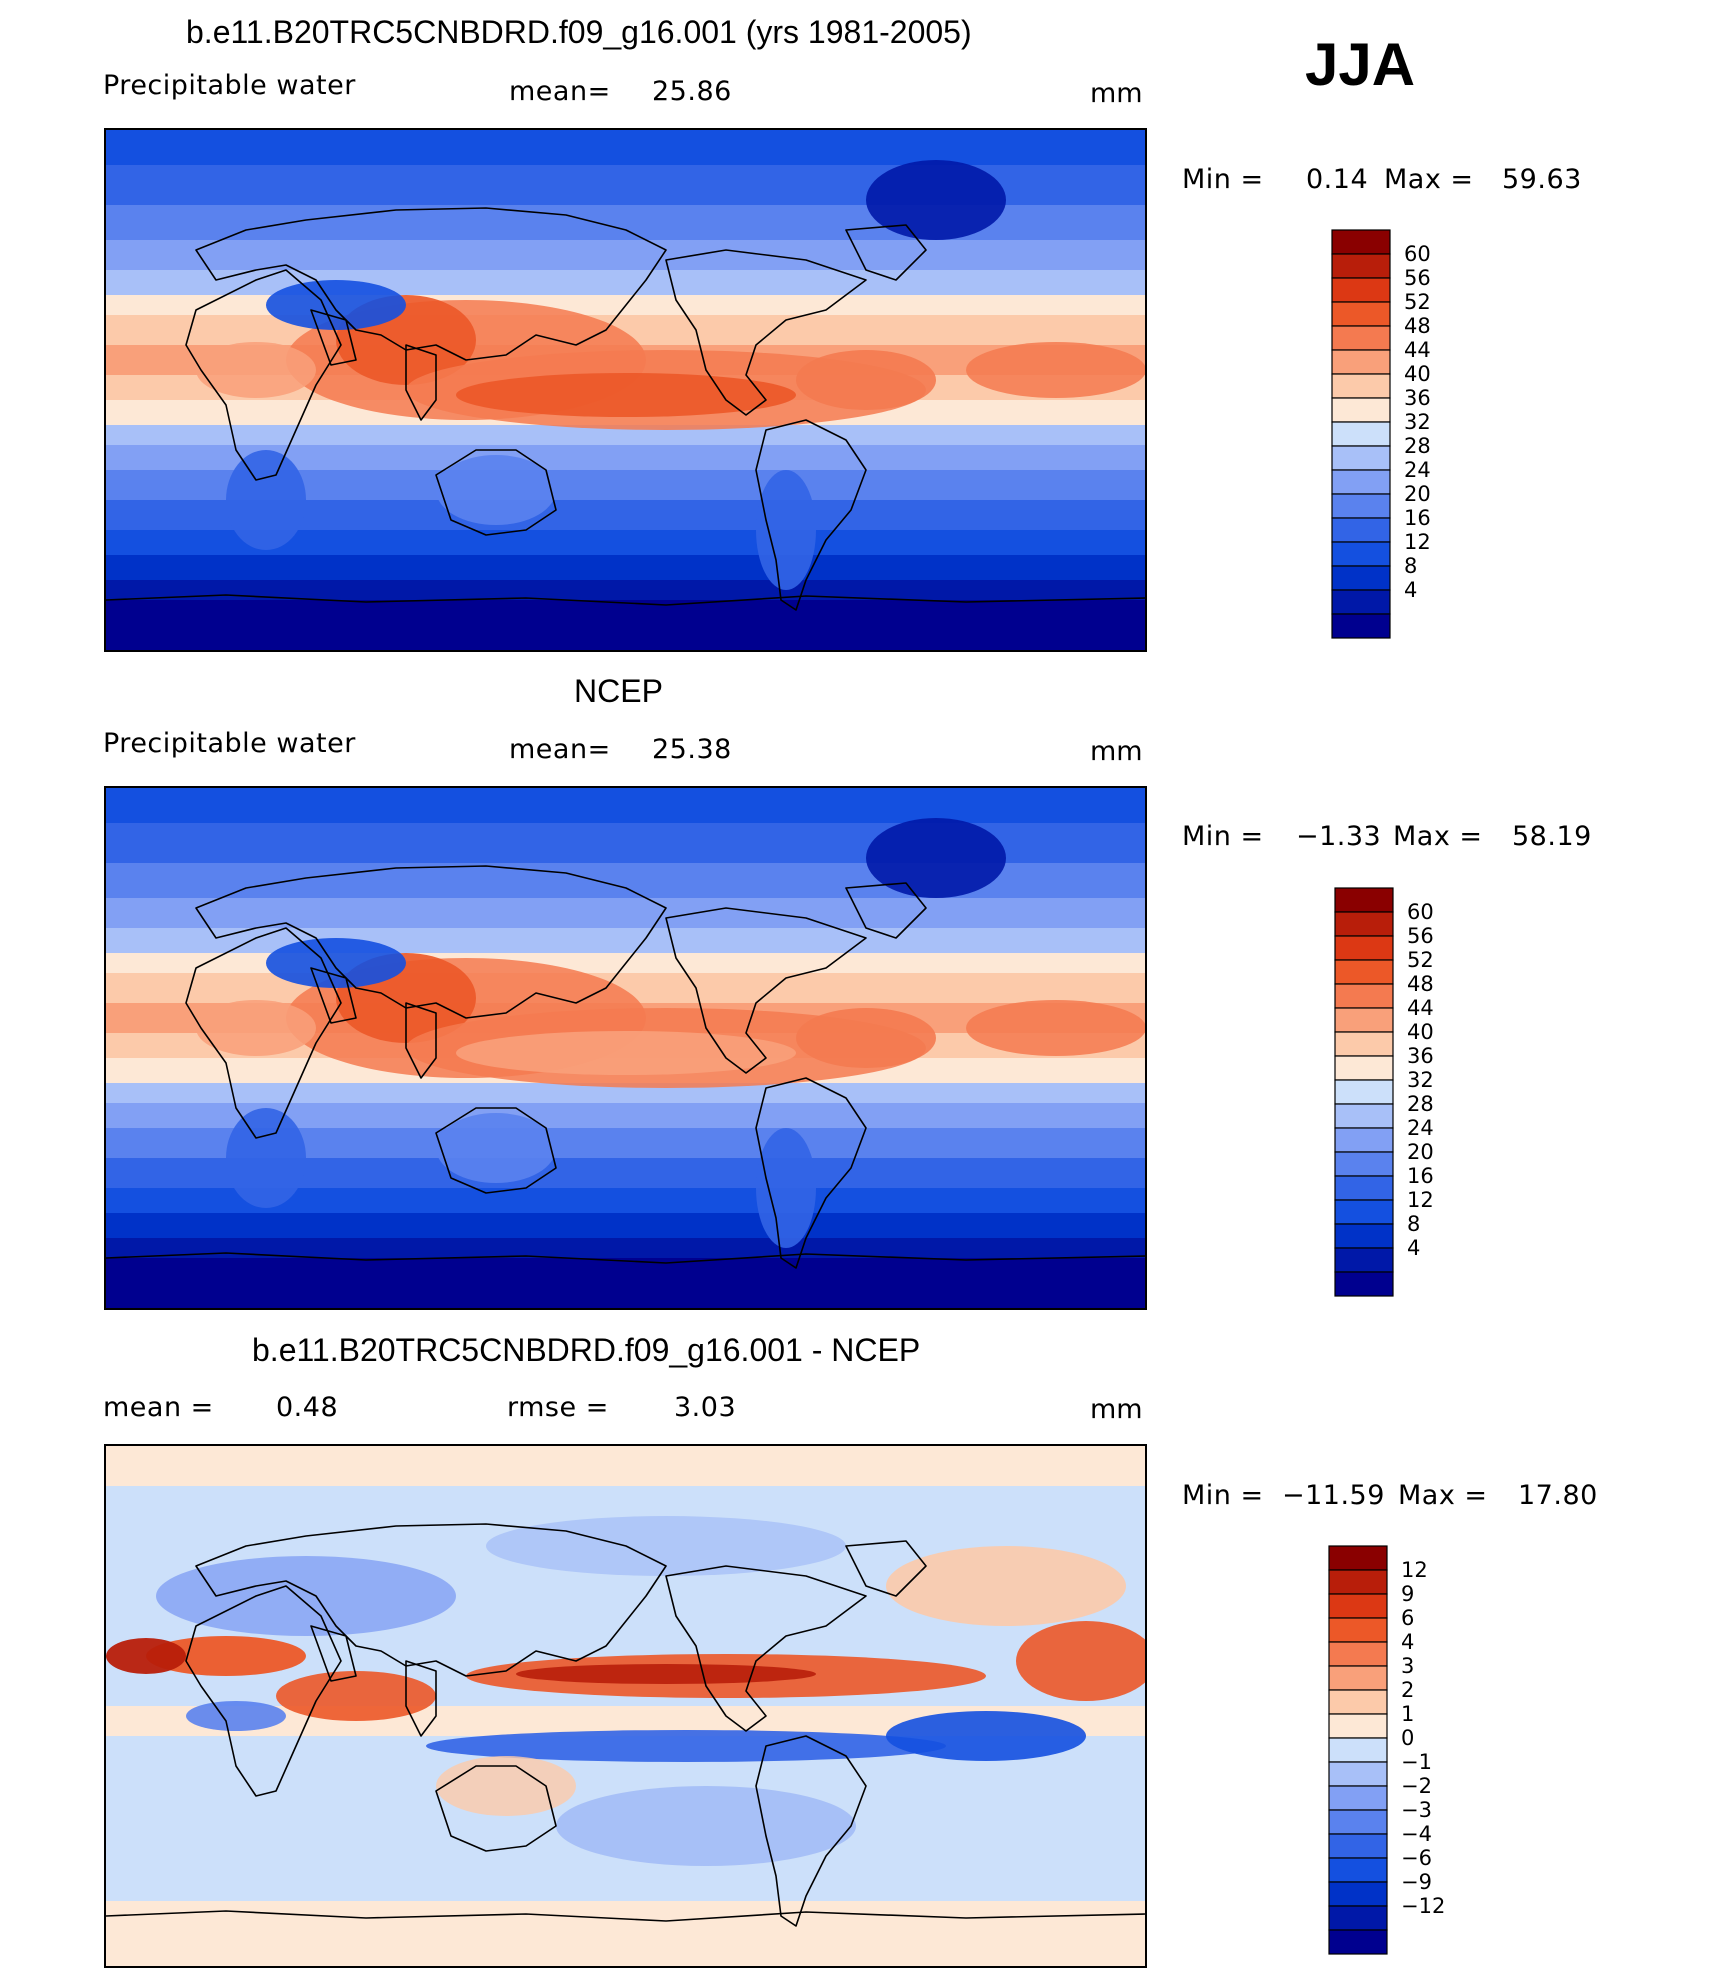  What do you see at coordinates (1410, 566) in the screenshot?
I see `colorbar-tick-label: 8` at bounding box center [1410, 566].